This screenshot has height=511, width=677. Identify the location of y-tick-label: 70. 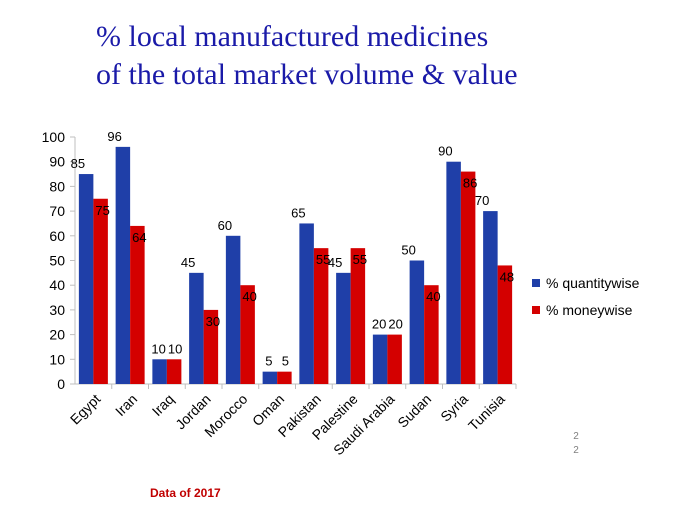
(57, 211).